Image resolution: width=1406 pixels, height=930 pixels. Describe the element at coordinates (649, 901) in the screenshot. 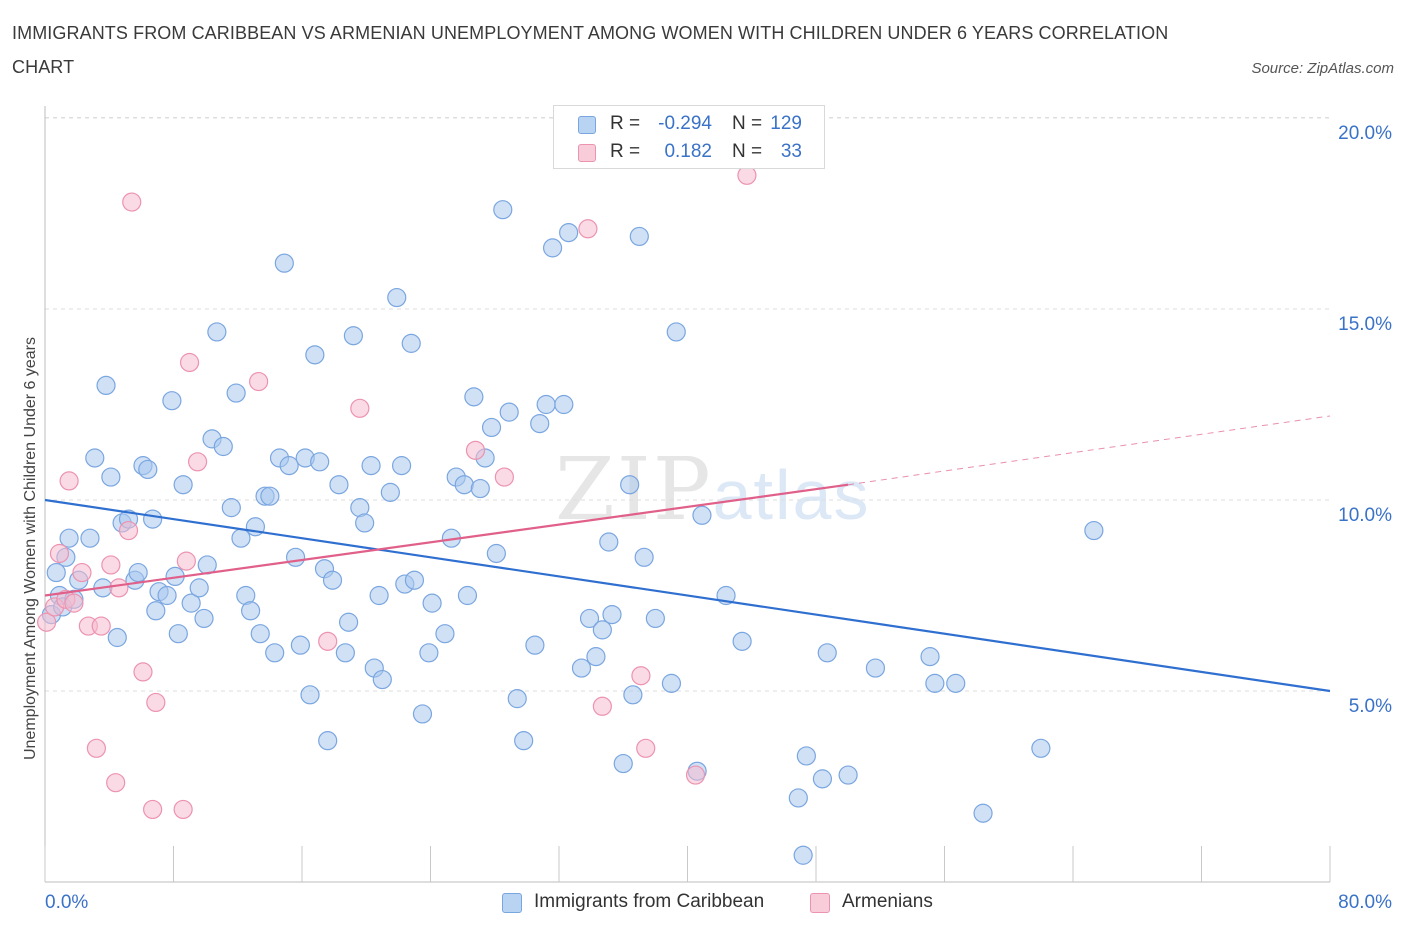

I see `legend-label: Immigrants from Caribbean` at that location.